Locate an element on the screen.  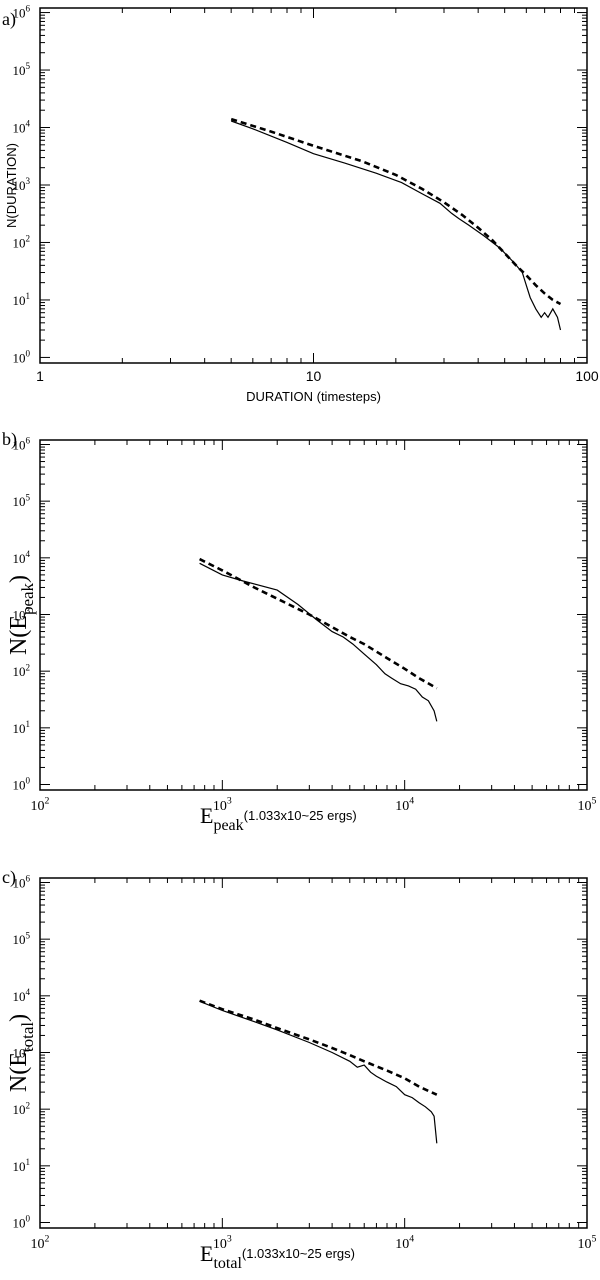
x-tick-label: 10 is located at coordinates (314, 376).